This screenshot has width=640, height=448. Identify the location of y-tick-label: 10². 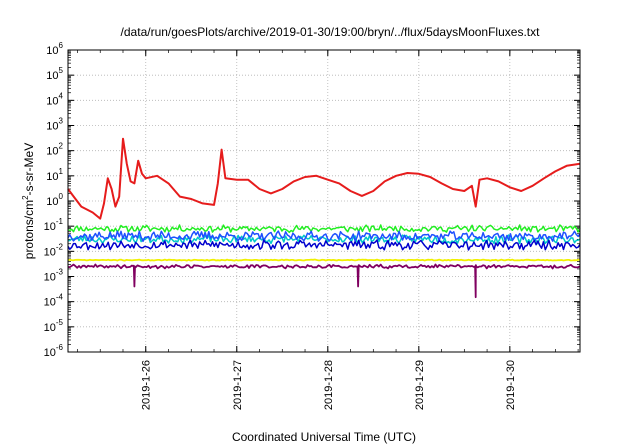
(54, 150).